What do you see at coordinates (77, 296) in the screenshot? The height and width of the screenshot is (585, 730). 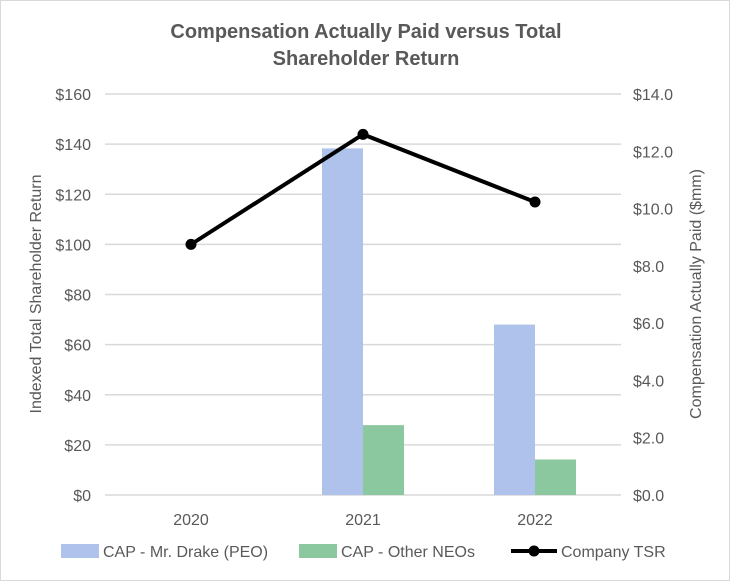 I see `y-left-tick-label: $80` at bounding box center [77, 296].